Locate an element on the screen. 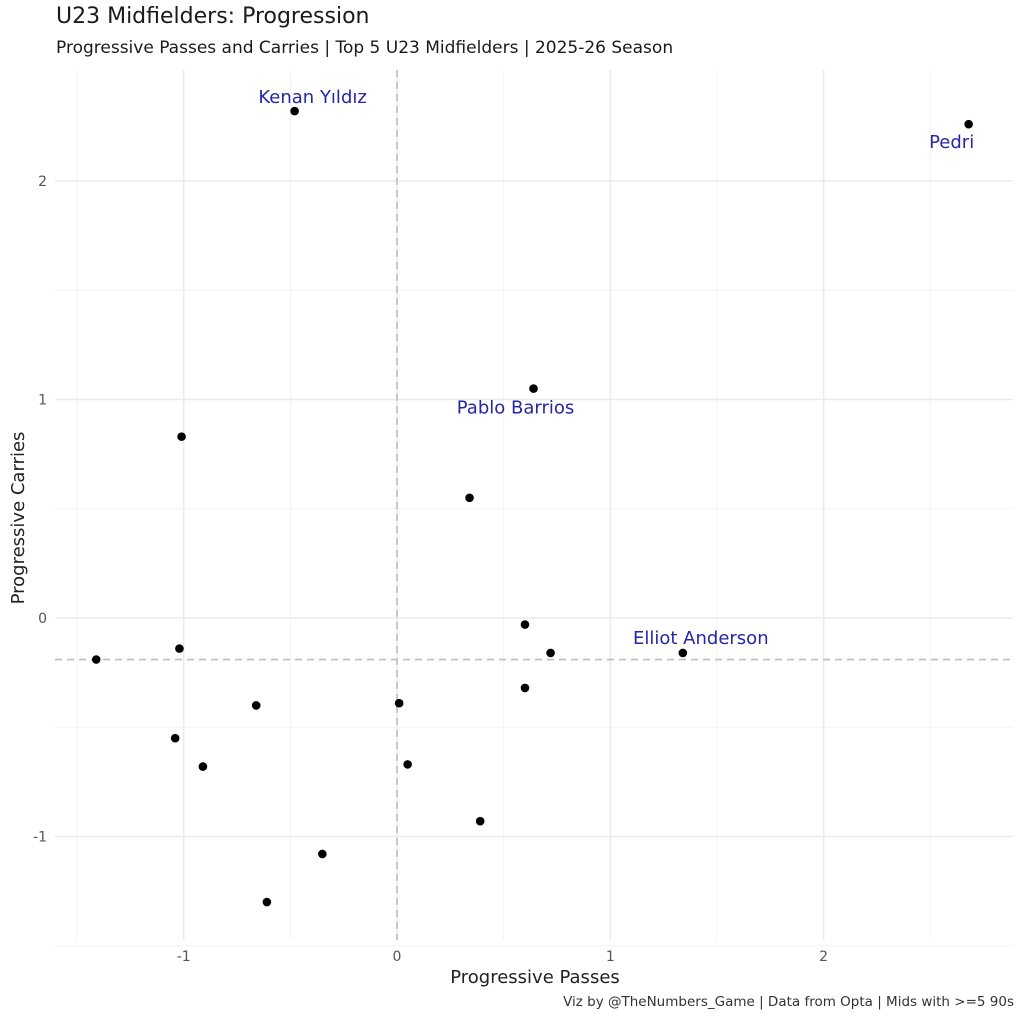 The height and width of the screenshot is (1024, 1024). point-label: Elliot Anderson is located at coordinates (701, 638).